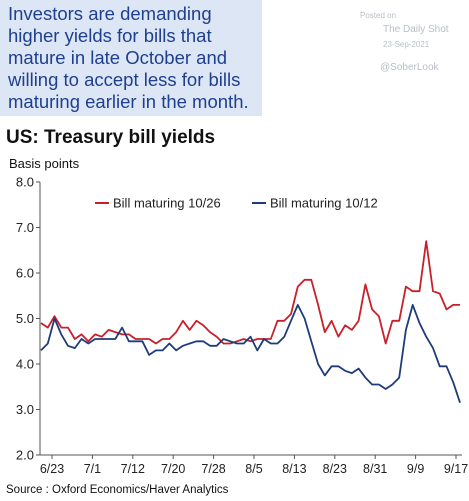 The image size is (469, 501). What do you see at coordinates (173, 469) in the screenshot?
I see `x-tick-label: 7/20` at bounding box center [173, 469].